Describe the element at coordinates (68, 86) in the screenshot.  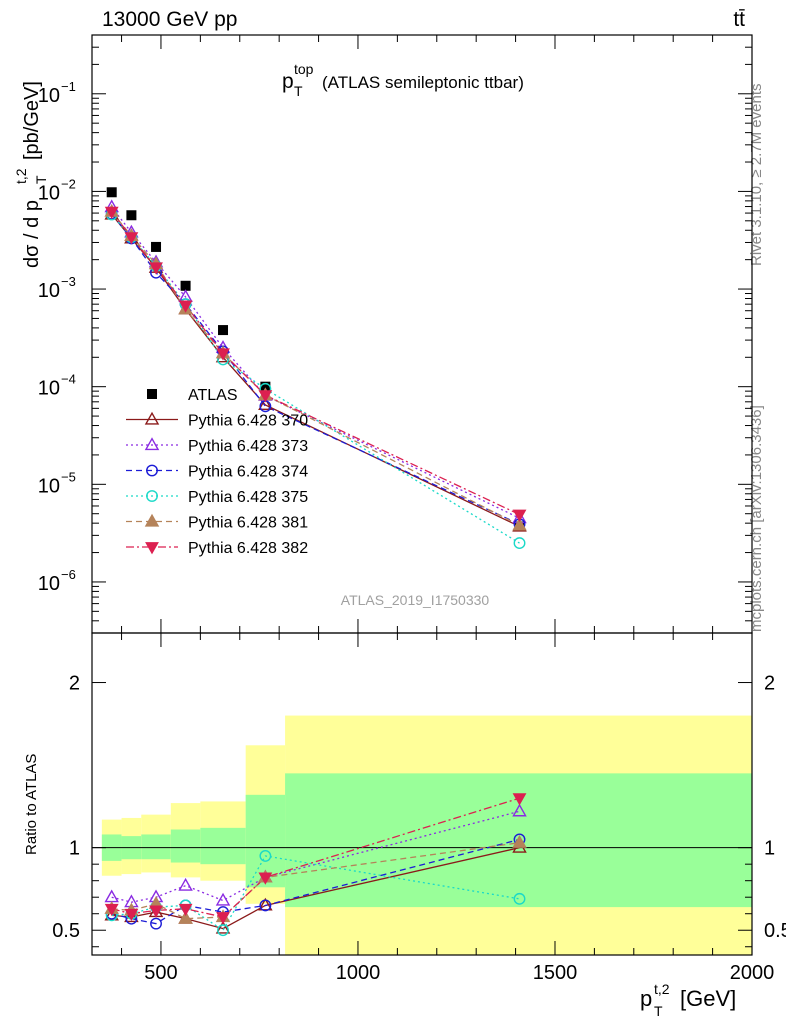
I see `y-tick-exponent: −1` at that location.